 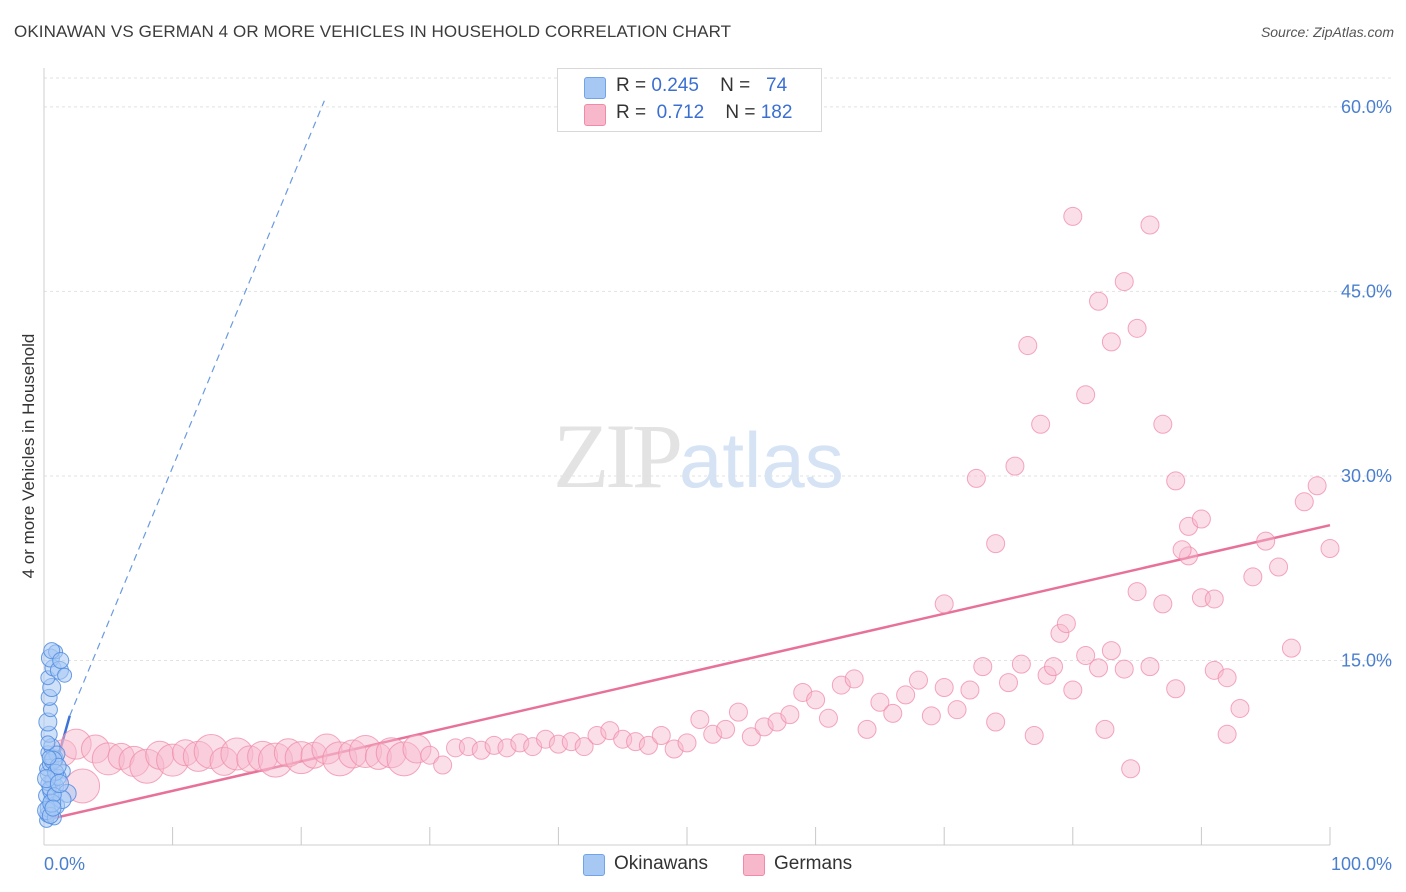 What do you see at coordinates (698, 456) in the screenshot?
I see `watermark: ZIPatlas` at bounding box center [698, 456].